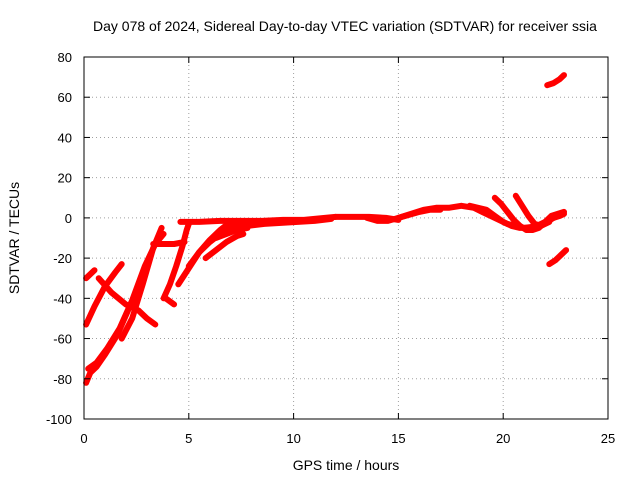 The width and height of the screenshot is (640, 480). I want to click on y-axis-label: SDTVAR / TECUs, so click(14, 238).